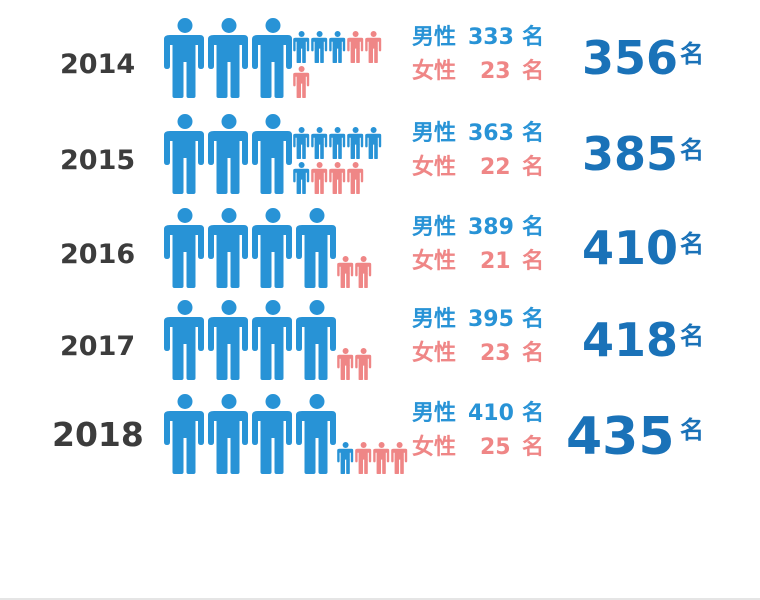 This screenshot has height=600, width=760. What do you see at coordinates (380, 599) in the screenshot?
I see `bottom-divider` at bounding box center [380, 599].